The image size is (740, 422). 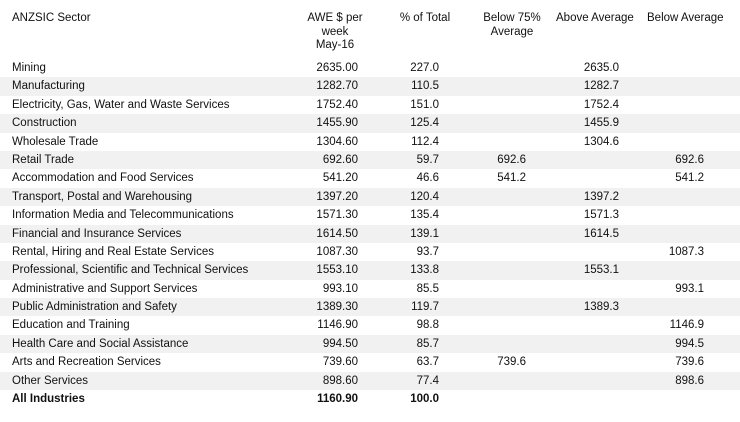 What do you see at coordinates (102, 196) in the screenshot?
I see `cell-sector: Transport, Postal and Warehousing` at bounding box center [102, 196].